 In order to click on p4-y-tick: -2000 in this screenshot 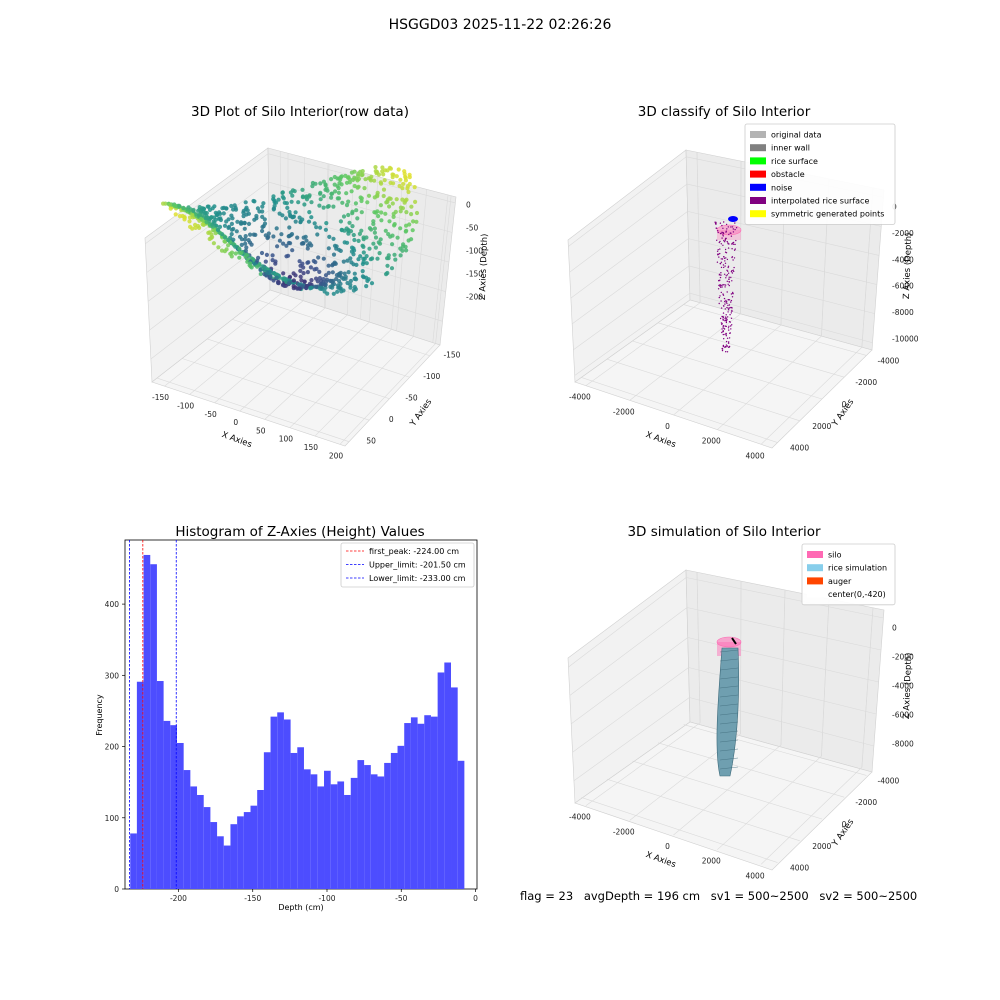, I will do `click(866, 802)`.